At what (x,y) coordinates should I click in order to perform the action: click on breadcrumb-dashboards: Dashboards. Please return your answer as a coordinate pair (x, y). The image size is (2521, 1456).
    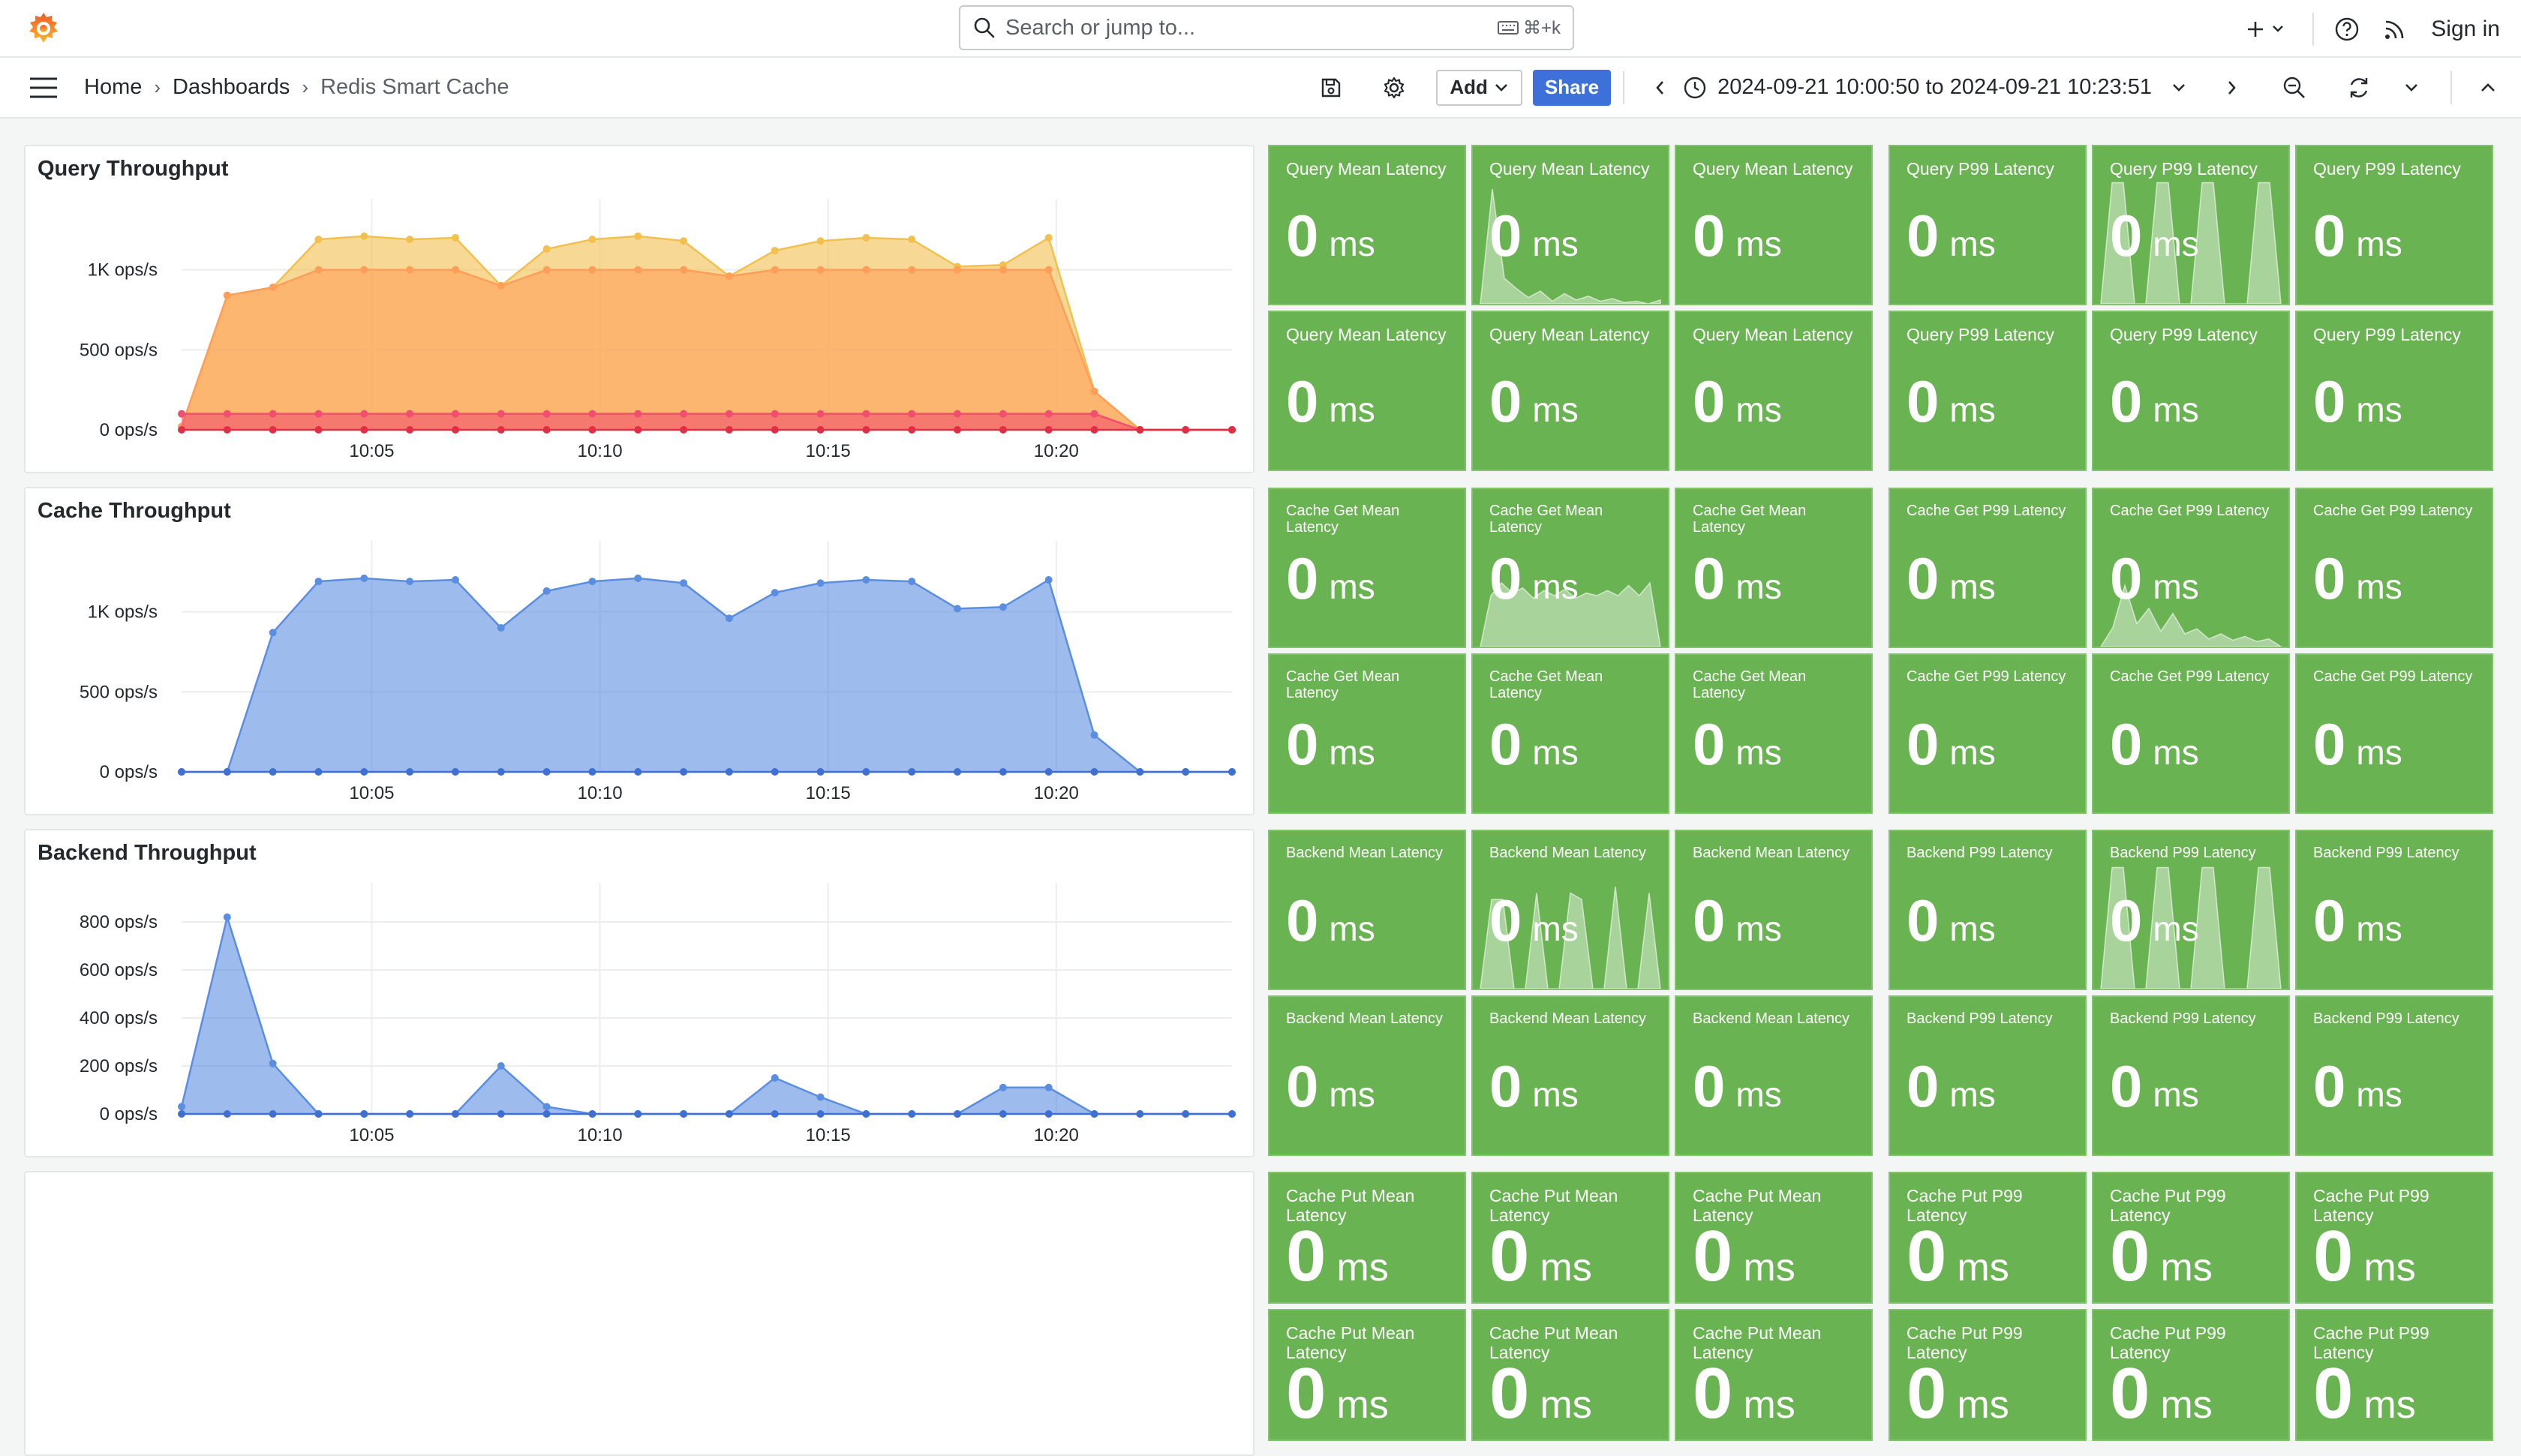
    Looking at the image, I should click on (231, 87).